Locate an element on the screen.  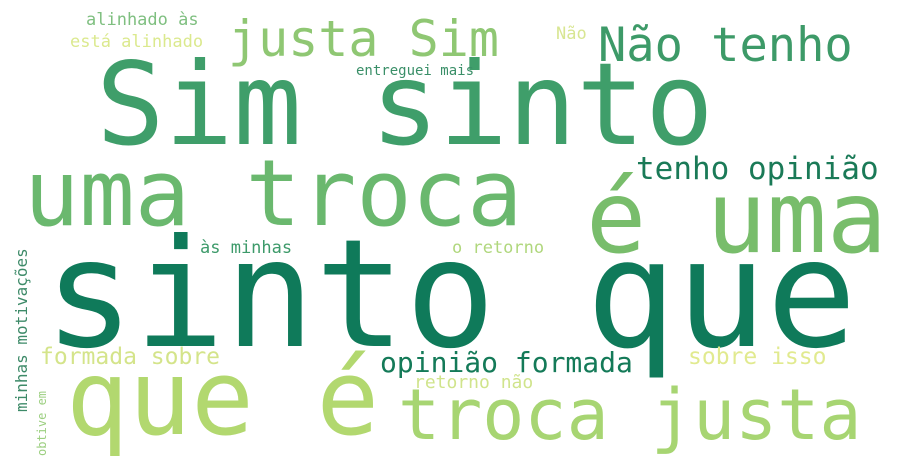
word-alinhado-as: alinhado às is located at coordinates (142, 20).